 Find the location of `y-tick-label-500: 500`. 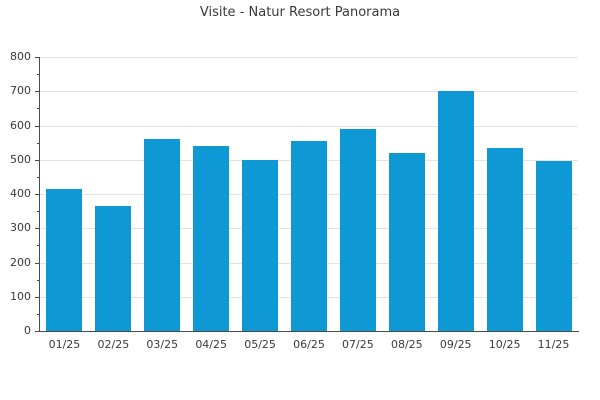

y-tick-label-500: 500 is located at coordinates (20, 159).